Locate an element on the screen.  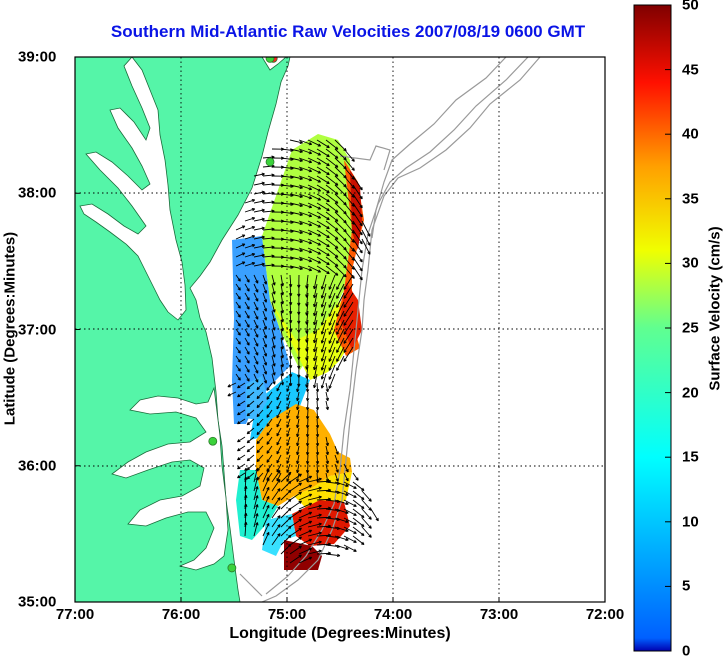
colorbar-tick-label: 45 is located at coordinates (690, 70).